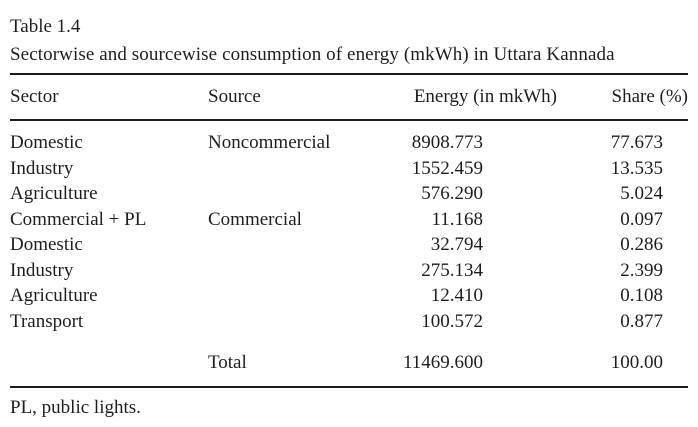 Image resolution: width=698 pixels, height=427 pixels. Describe the element at coordinates (650, 96) in the screenshot. I see `col-header-share: Share (%)` at that location.